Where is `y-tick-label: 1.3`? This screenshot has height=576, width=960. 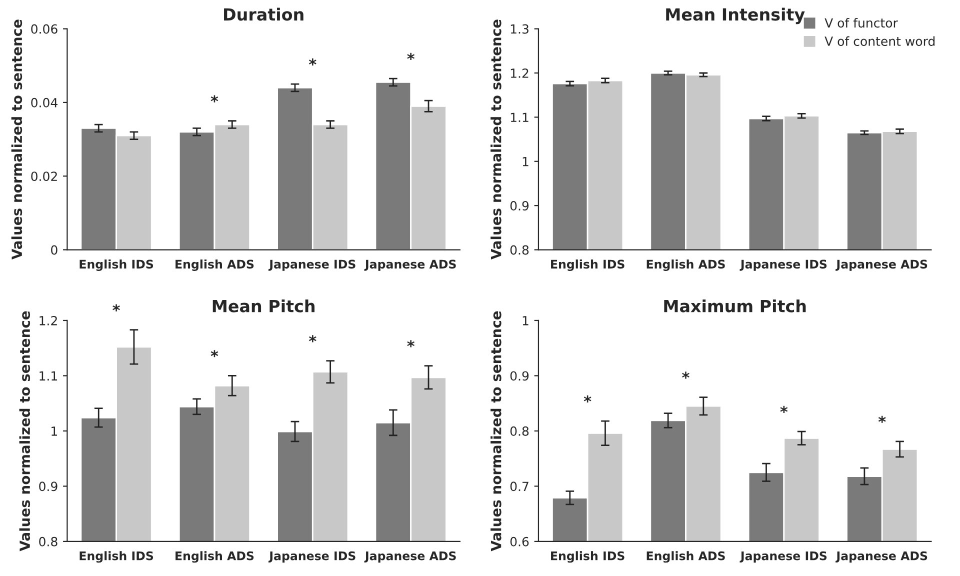 y-tick-label: 1.3 is located at coordinates (519, 29).